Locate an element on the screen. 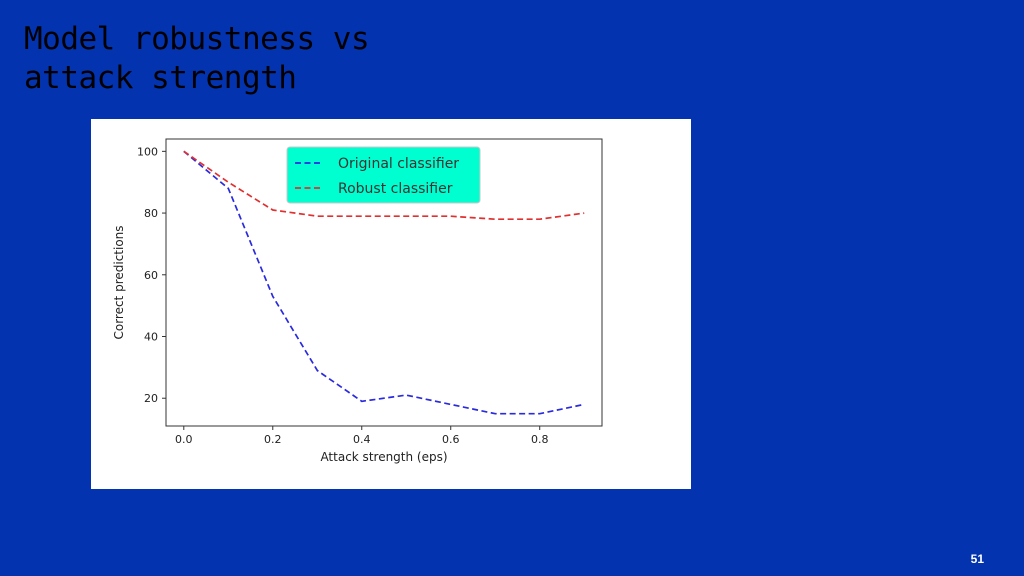  y-tick-label: 20 is located at coordinates (151, 398).